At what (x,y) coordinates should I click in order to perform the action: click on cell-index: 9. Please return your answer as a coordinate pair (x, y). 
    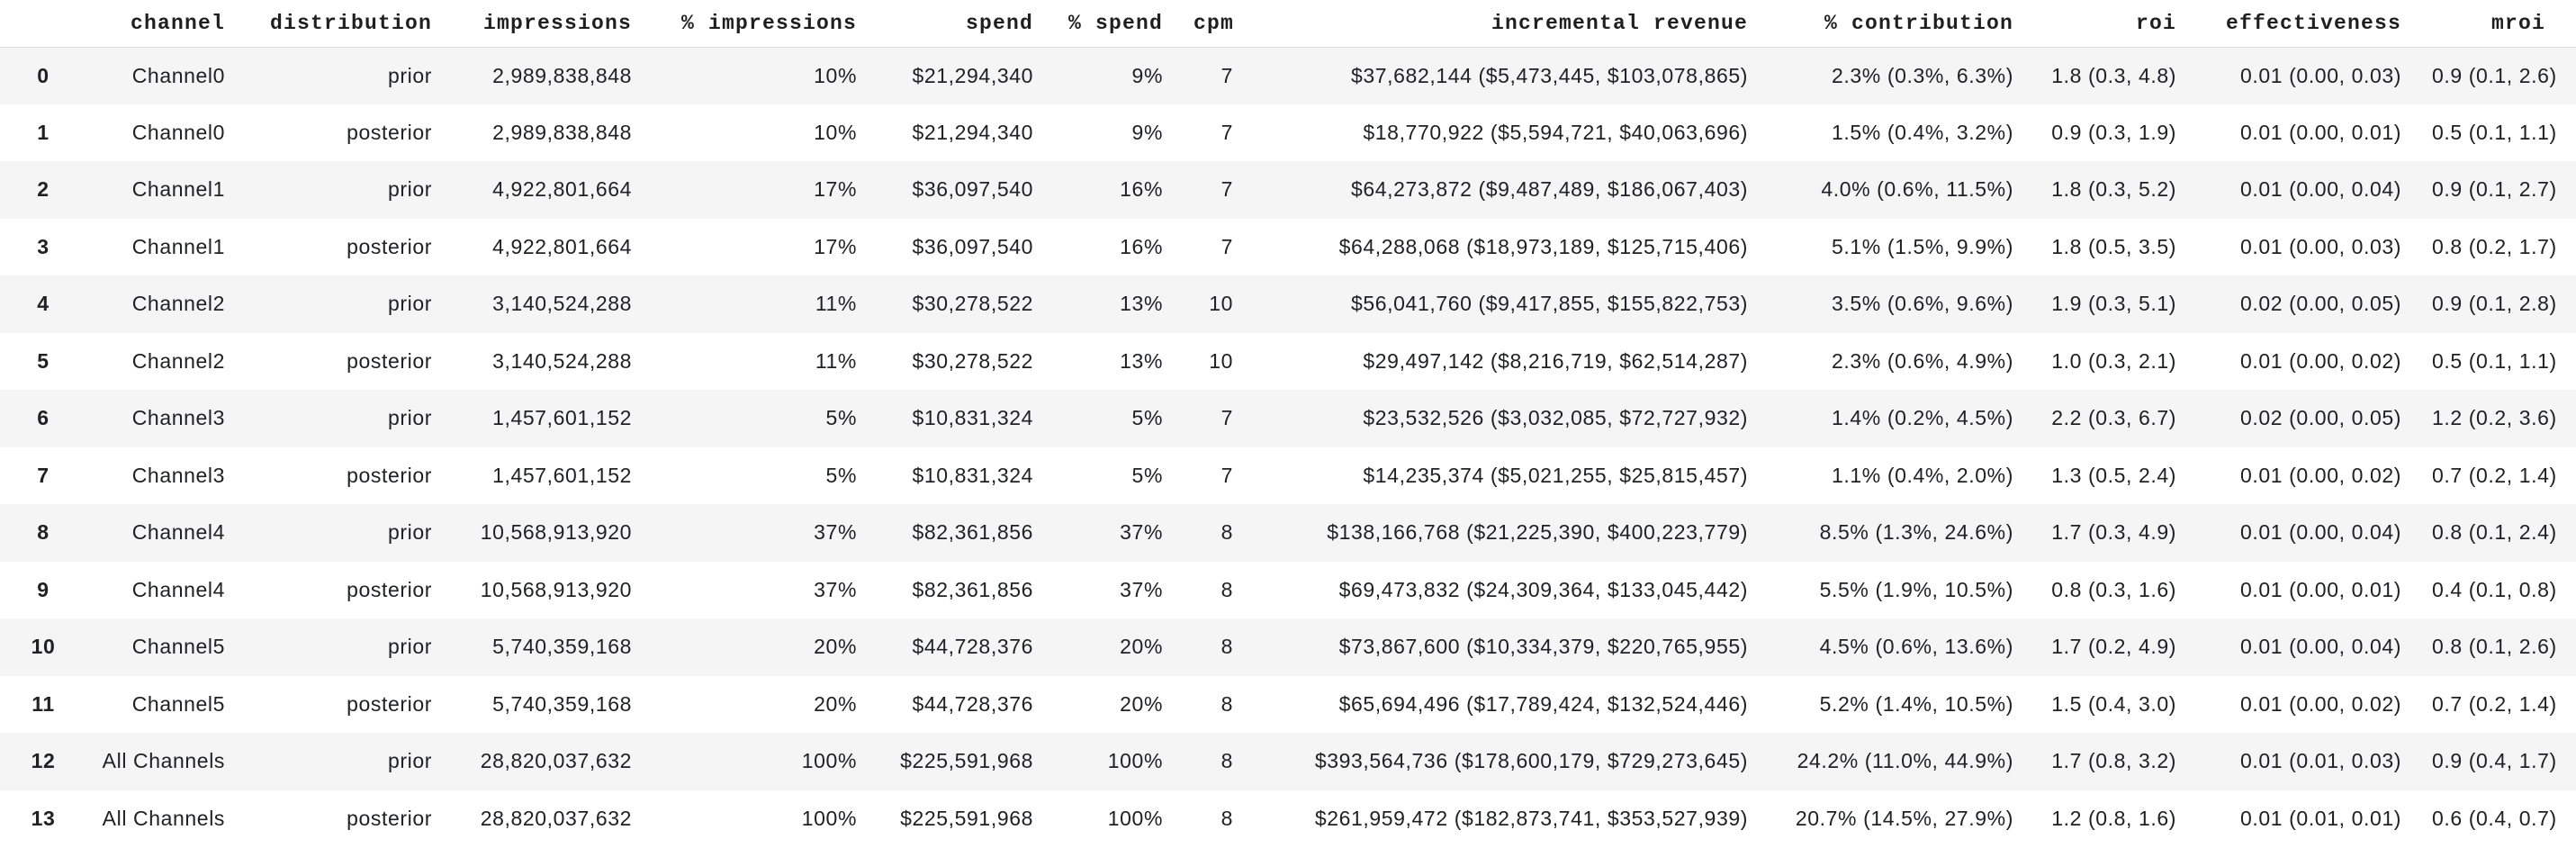
    Looking at the image, I should click on (43, 589).